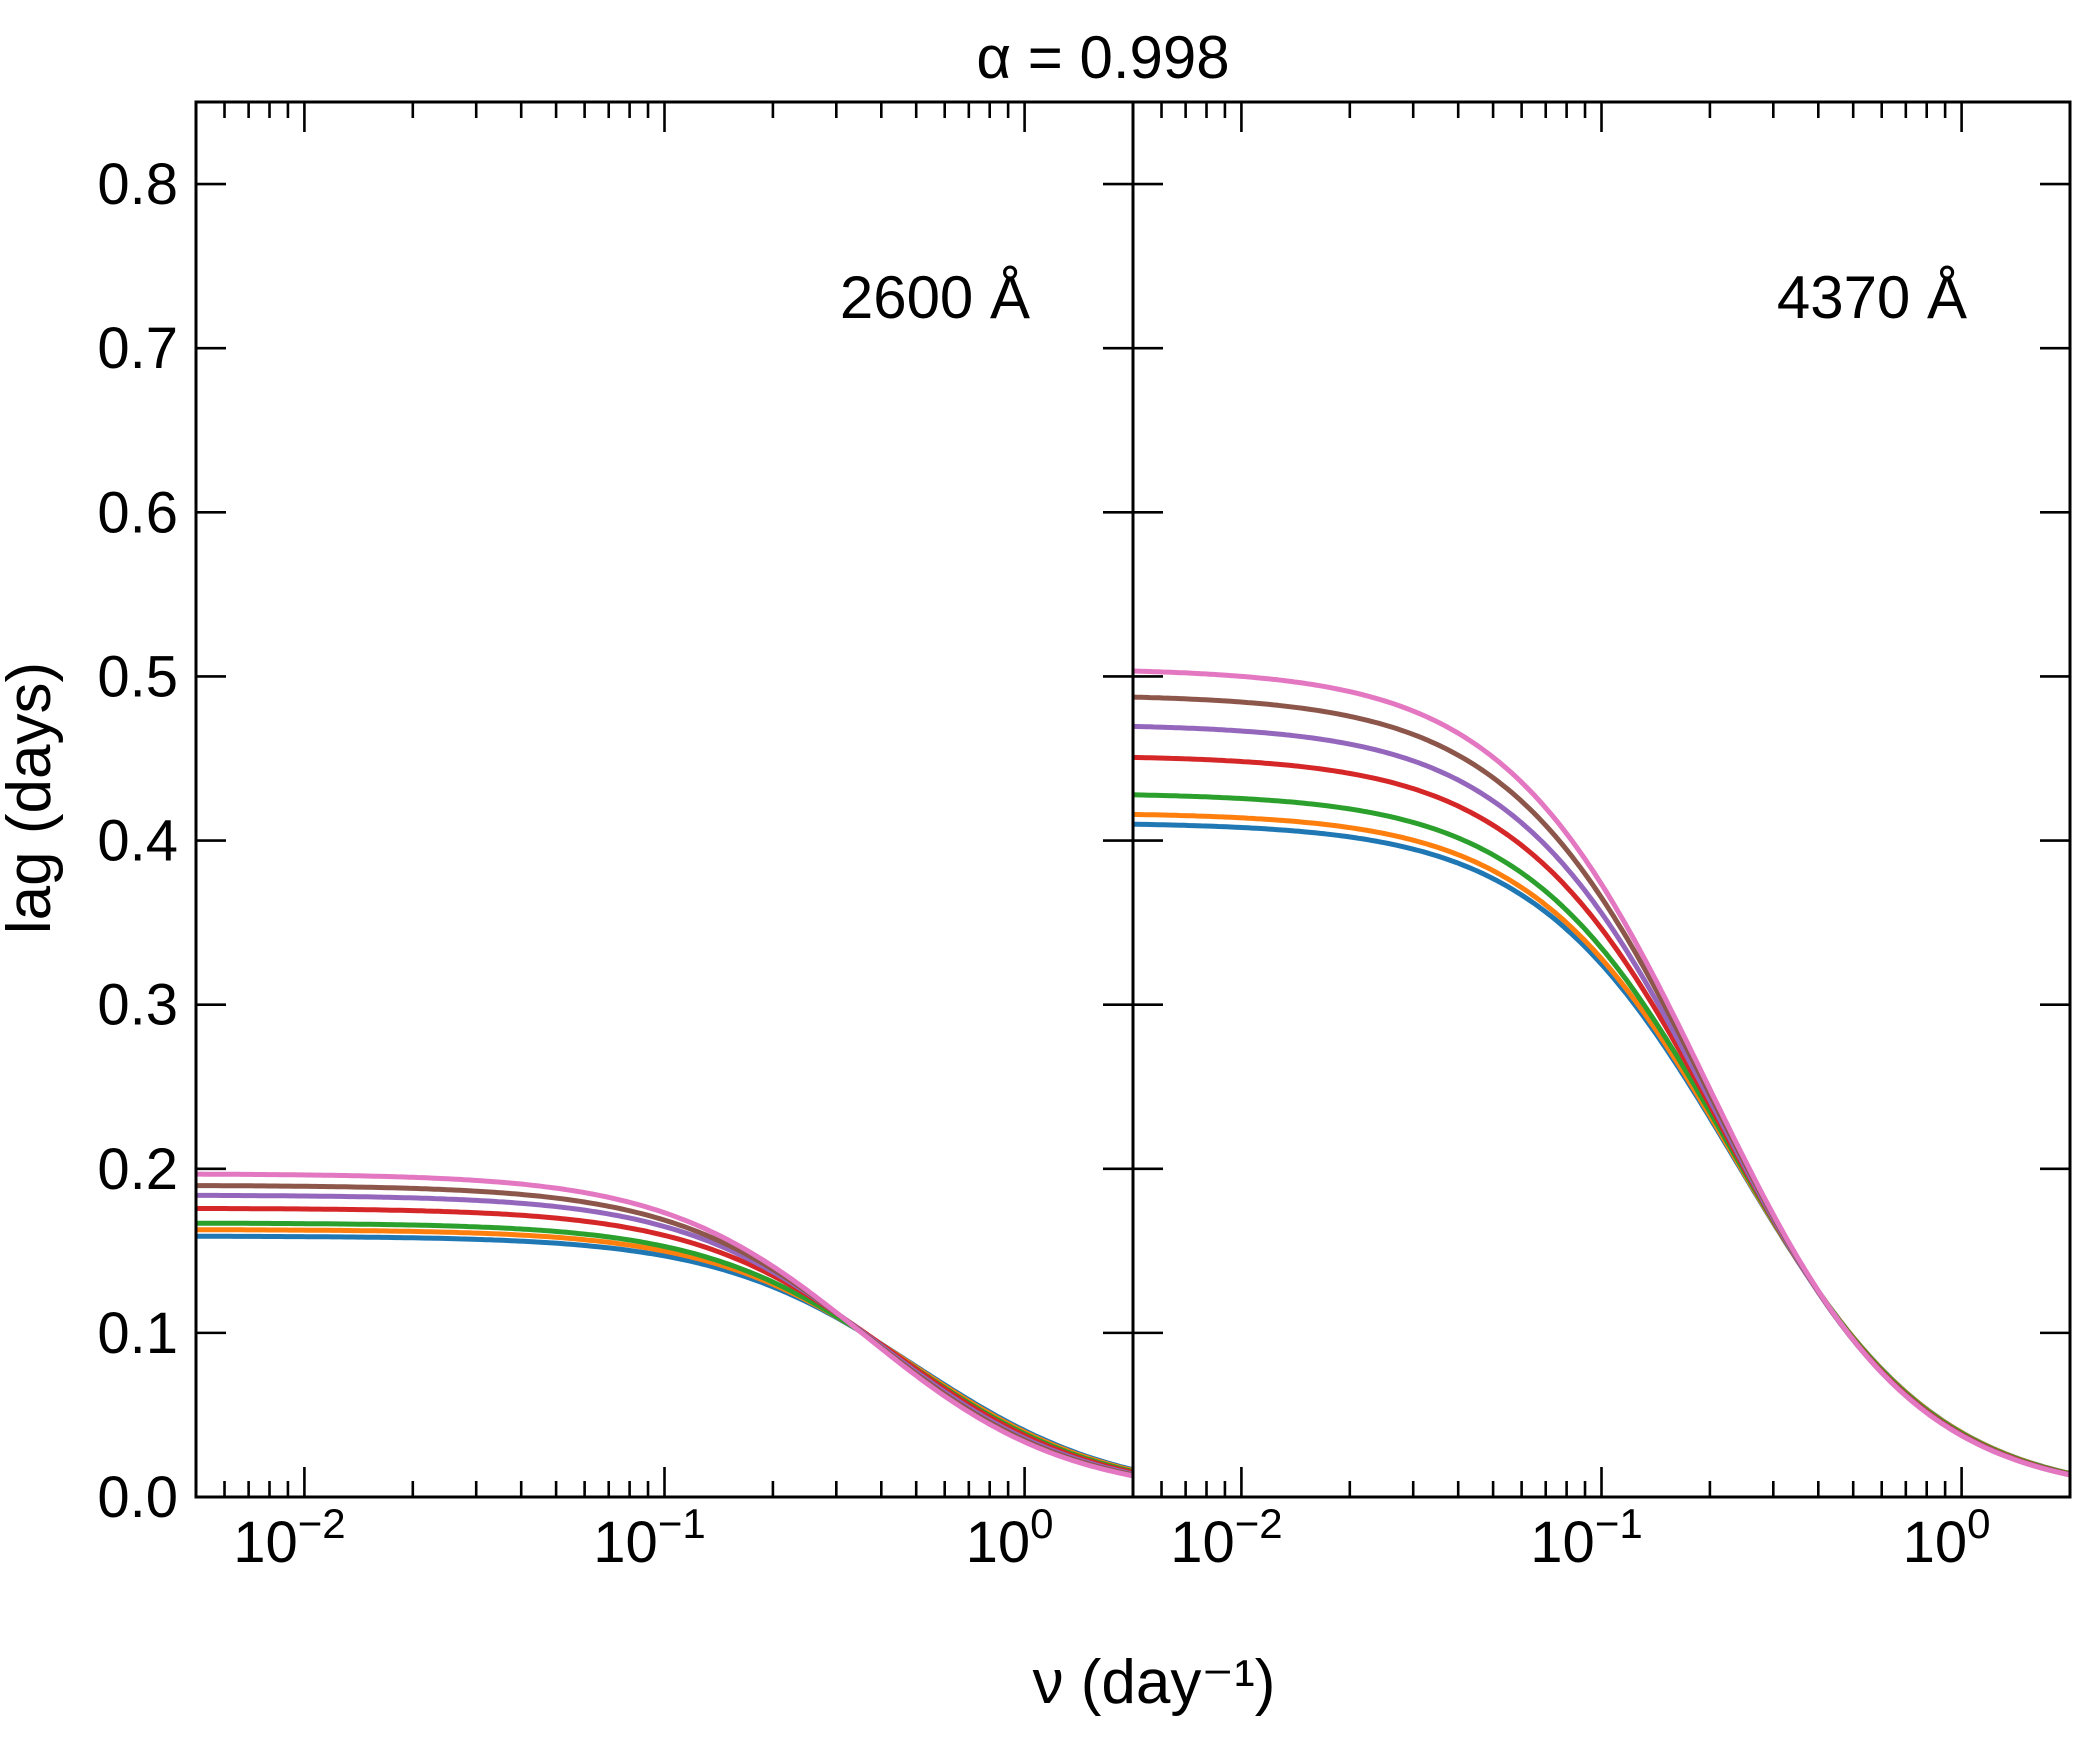 The width and height of the screenshot is (2085, 1744). I want to click on figure-title: α = 0.998, so click(1102, 57).